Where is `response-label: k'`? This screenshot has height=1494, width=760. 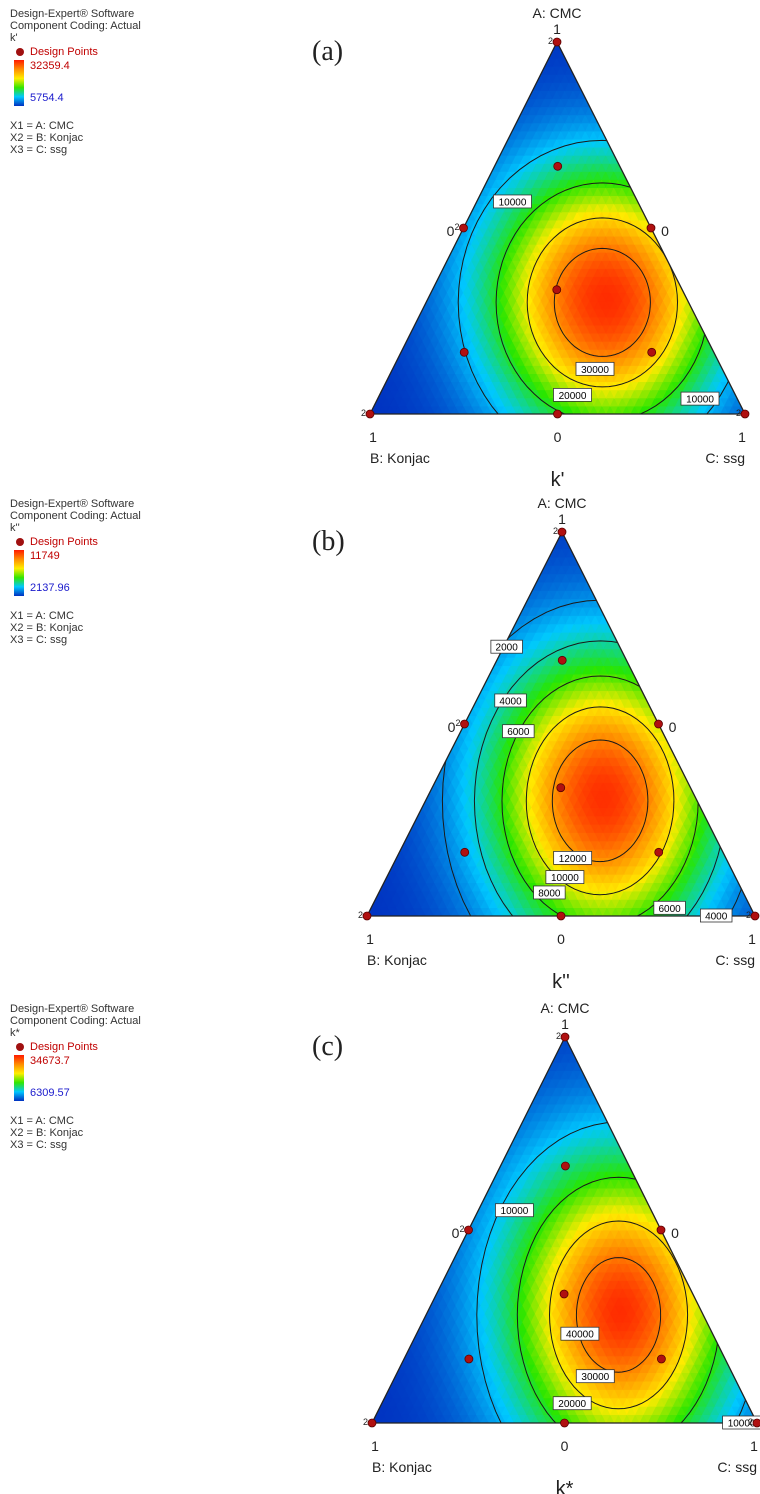 response-label: k' is located at coordinates (558, 480).